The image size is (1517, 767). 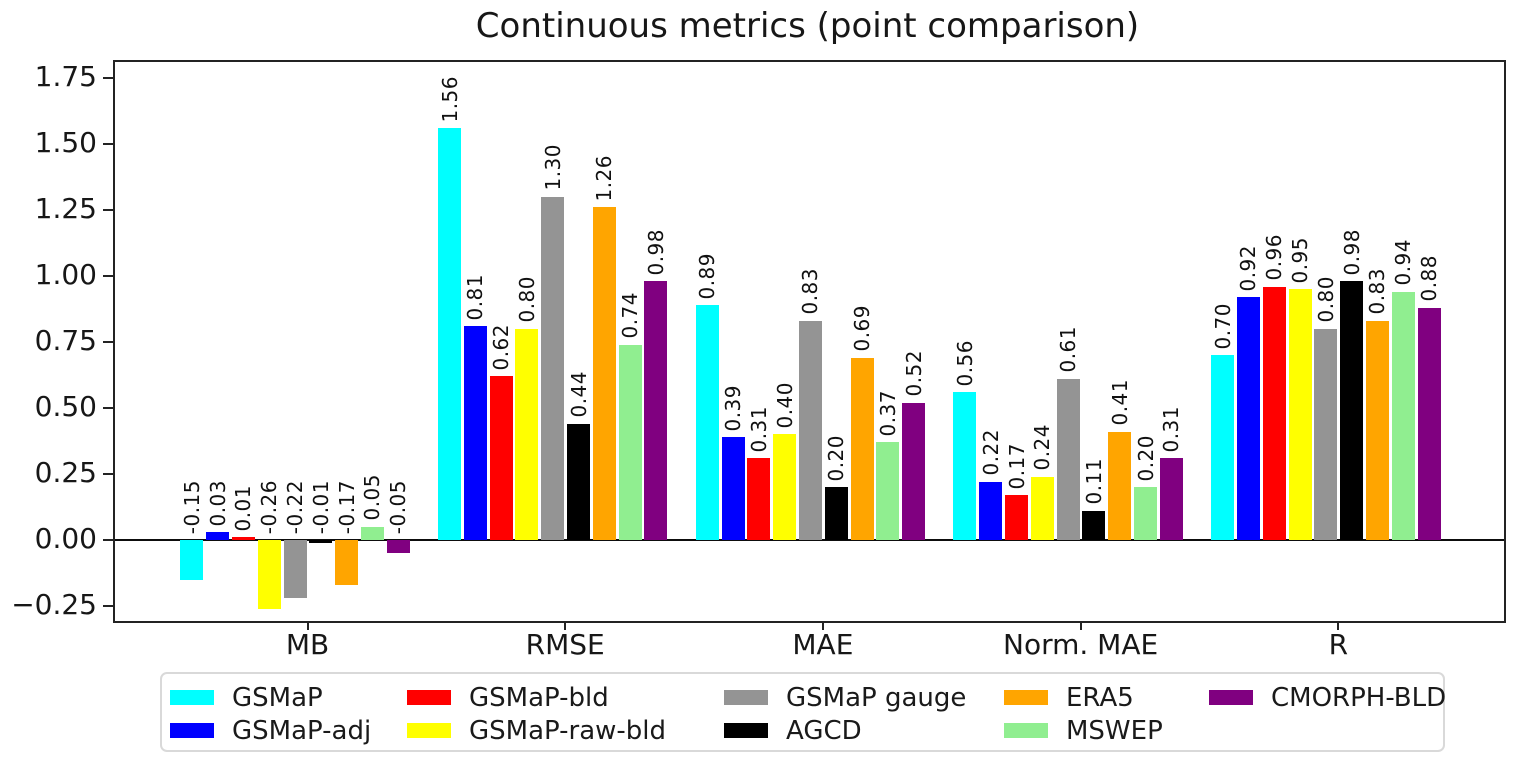 I want to click on bar-gsmap-mae, so click(x=707, y=422).